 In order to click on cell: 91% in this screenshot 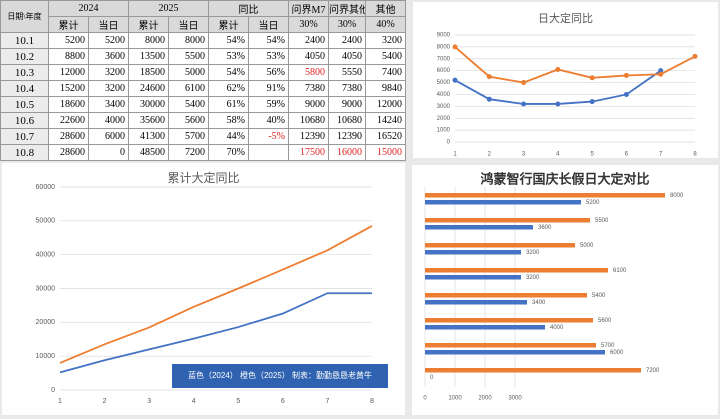, I will do `click(268, 88)`.